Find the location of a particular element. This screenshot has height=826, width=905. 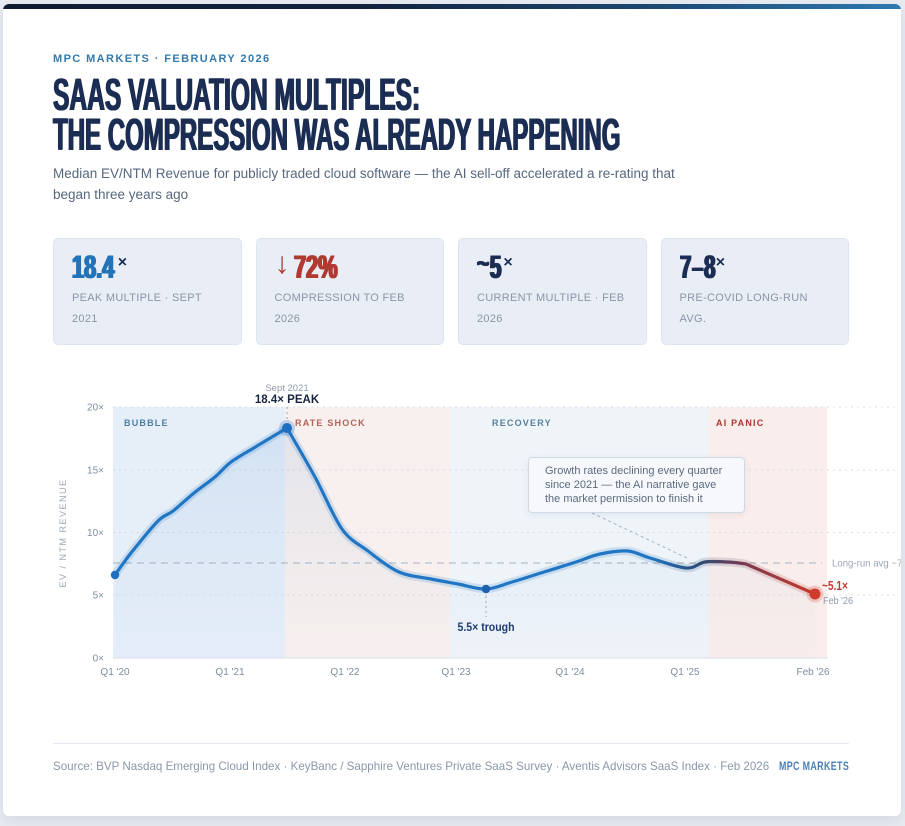

svg-text: 20× is located at coordinates (95, 408).